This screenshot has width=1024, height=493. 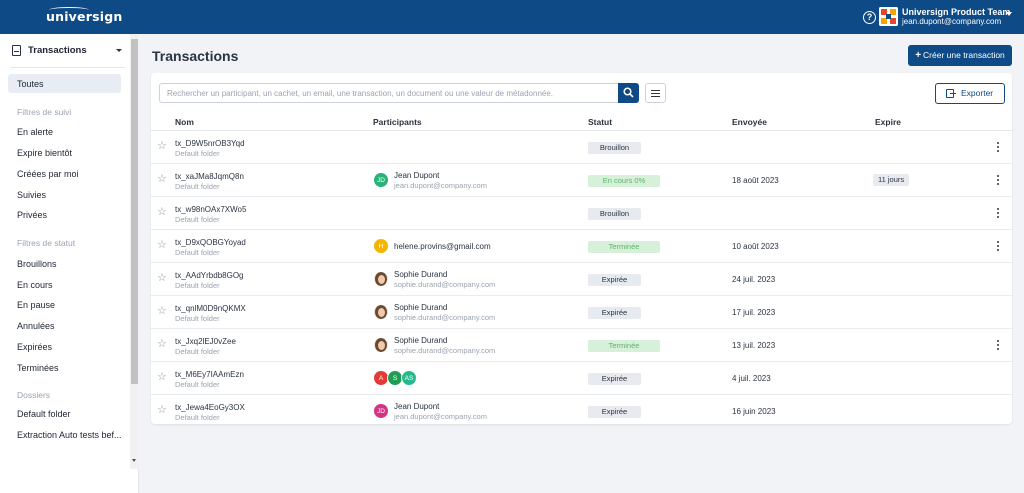 I want to click on search-button, so click(x=628, y=93).